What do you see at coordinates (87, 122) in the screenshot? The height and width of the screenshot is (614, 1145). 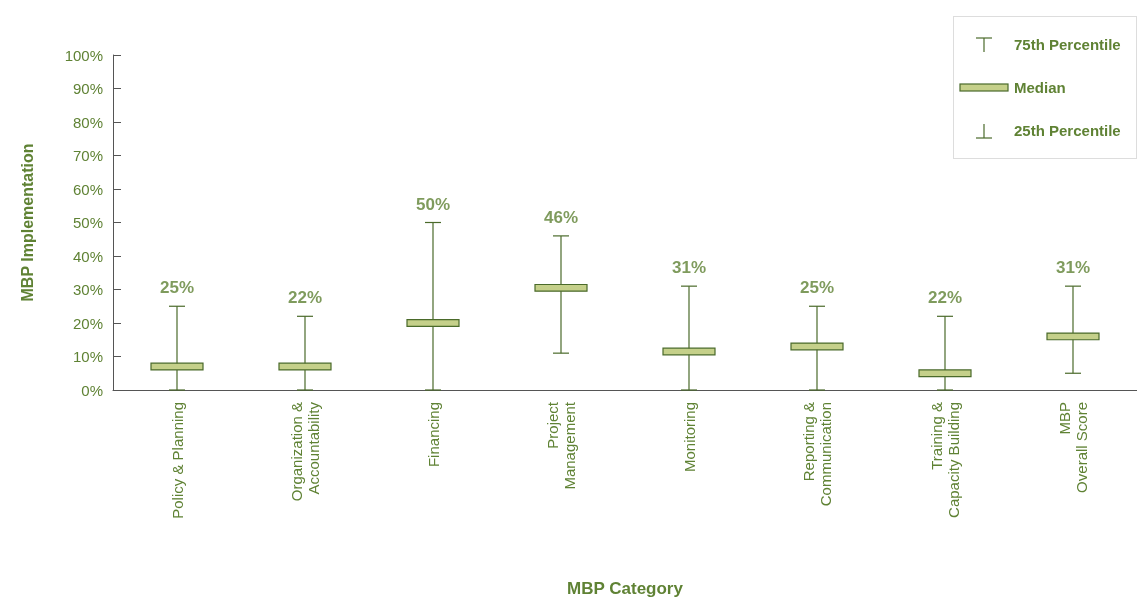 I see `y-tick-label: 80%` at bounding box center [87, 122].